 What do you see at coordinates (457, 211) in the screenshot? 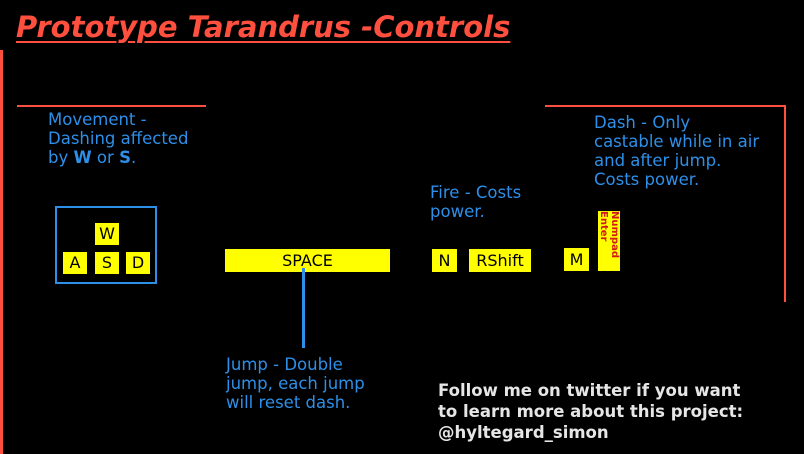
I see `fire-line-2: power.` at bounding box center [457, 211].